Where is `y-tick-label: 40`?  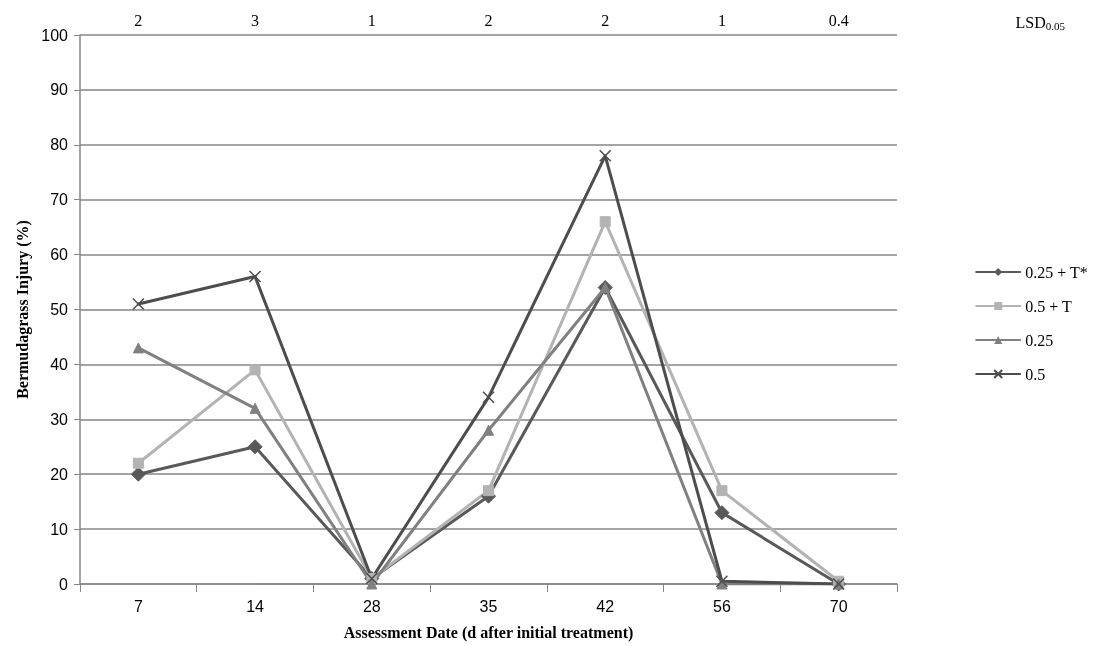 y-tick-label: 40 is located at coordinates (59, 364).